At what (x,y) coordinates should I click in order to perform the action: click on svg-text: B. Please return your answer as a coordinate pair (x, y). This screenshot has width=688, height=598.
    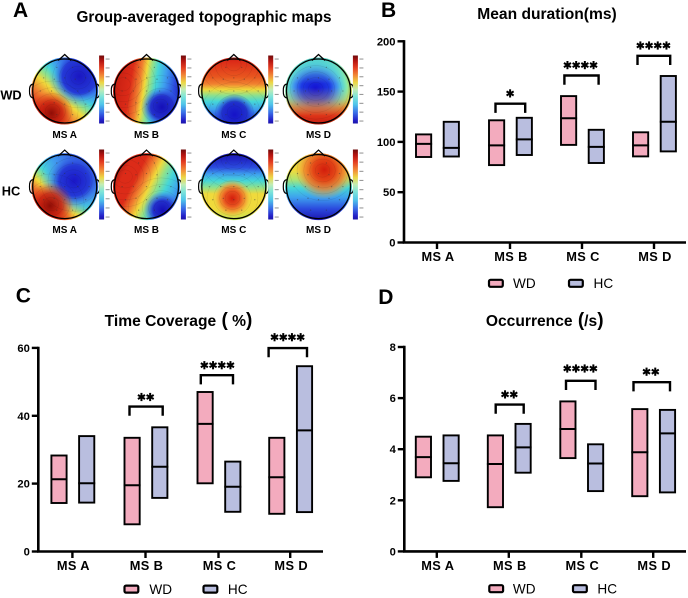
    Looking at the image, I should click on (388, 11).